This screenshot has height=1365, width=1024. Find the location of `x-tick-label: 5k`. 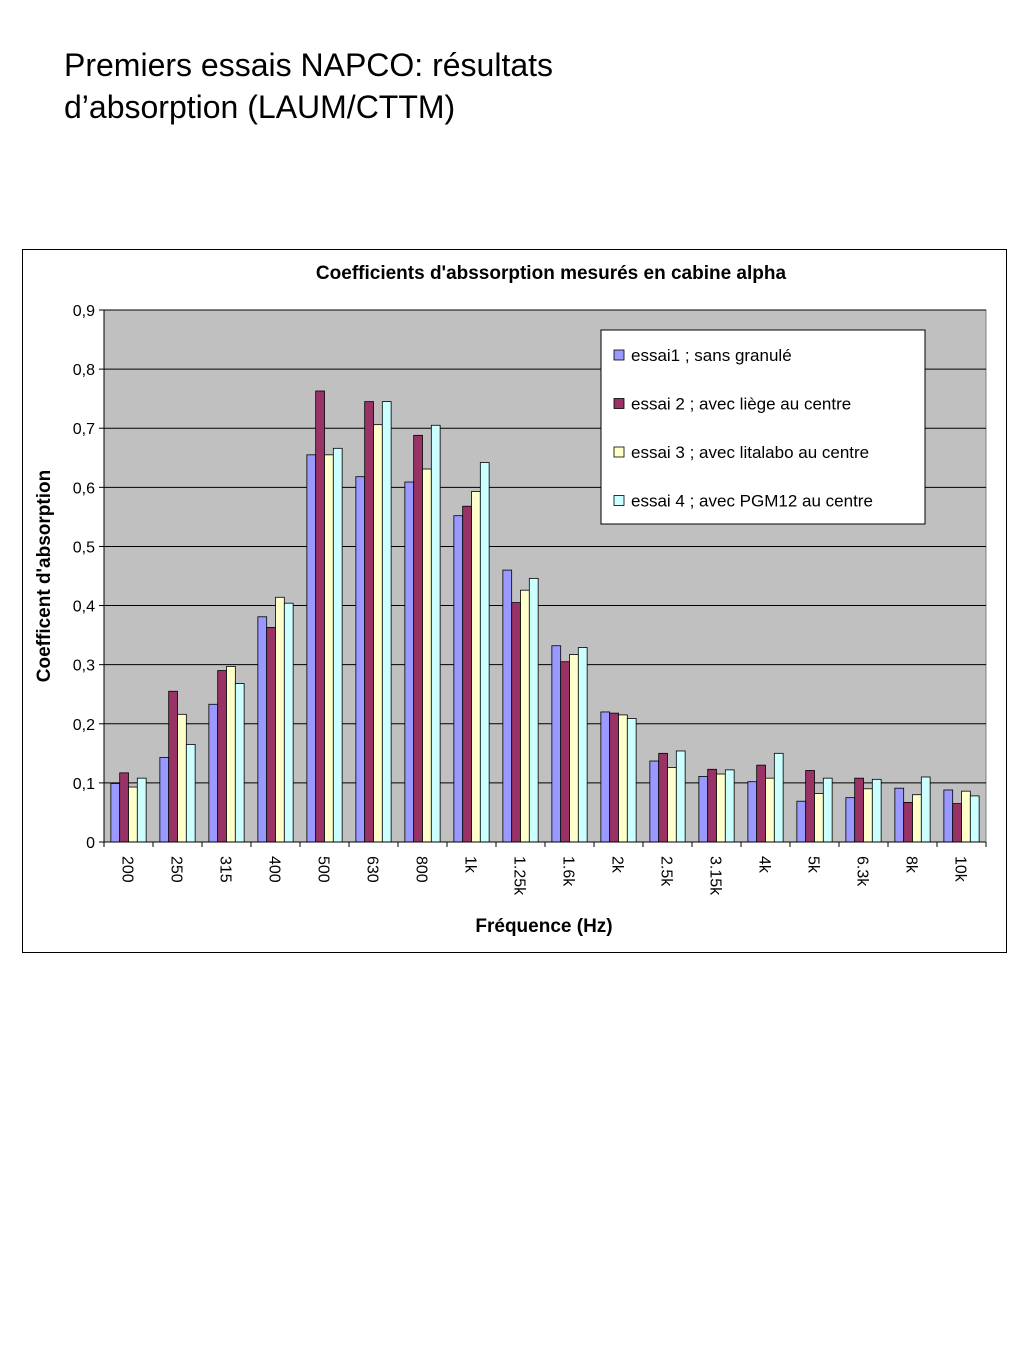

x-tick-label: 5k is located at coordinates (813, 865).